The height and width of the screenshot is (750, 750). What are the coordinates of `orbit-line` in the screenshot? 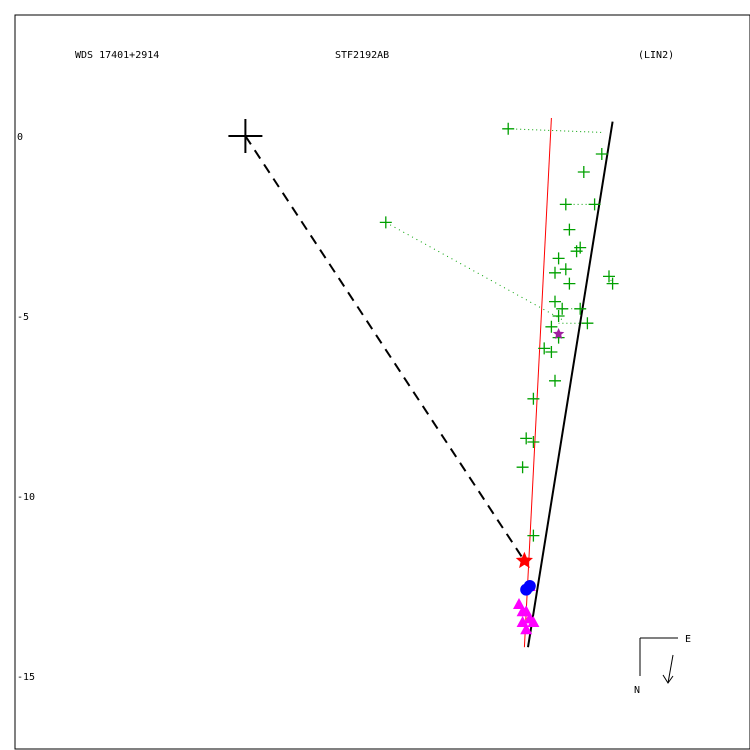 It's located at (570, 384).